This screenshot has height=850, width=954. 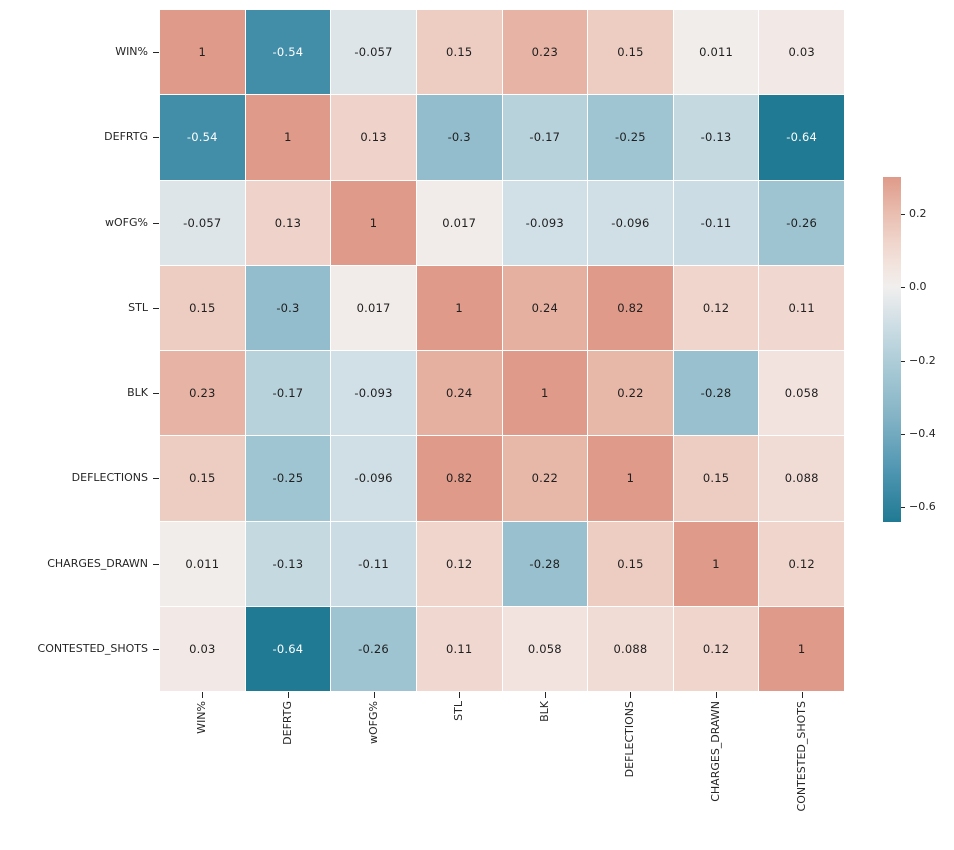 What do you see at coordinates (545, 563) in the screenshot?
I see `heatmap-cell-CHARGES_DRAWN-BLK: -0.28` at bounding box center [545, 563].